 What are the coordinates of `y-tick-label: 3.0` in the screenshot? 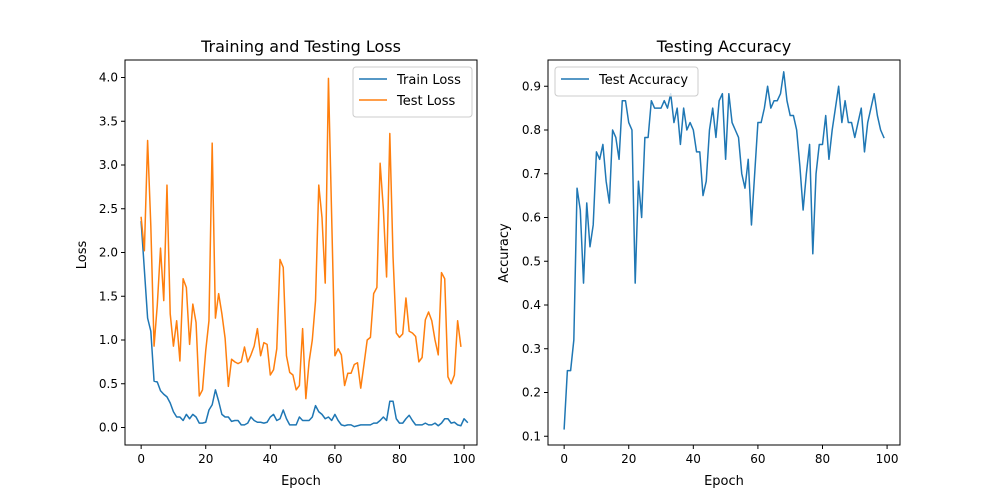 It's located at (108, 165).